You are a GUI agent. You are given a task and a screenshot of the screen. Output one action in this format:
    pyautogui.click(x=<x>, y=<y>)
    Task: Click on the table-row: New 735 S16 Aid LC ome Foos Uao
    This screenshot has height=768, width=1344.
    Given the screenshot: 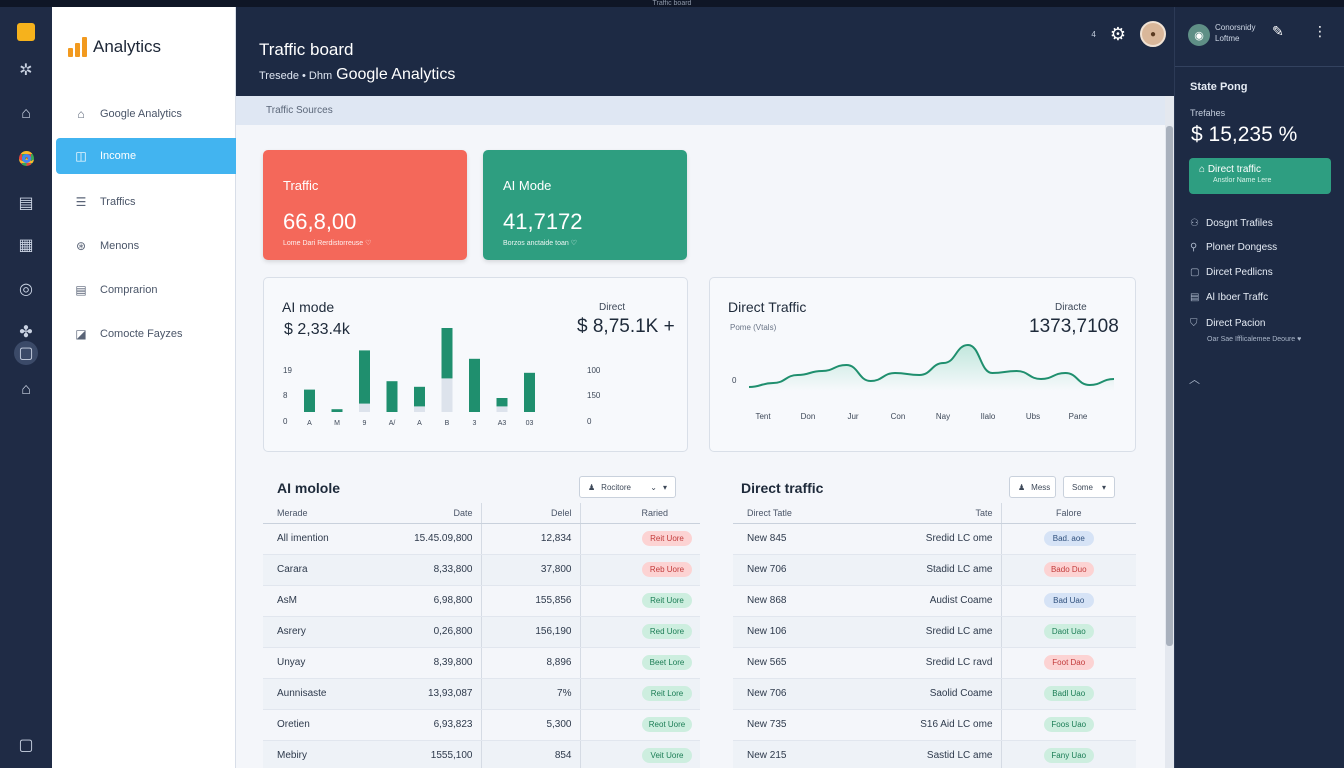 What is the action you would take?
    pyautogui.click(x=934, y=725)
    